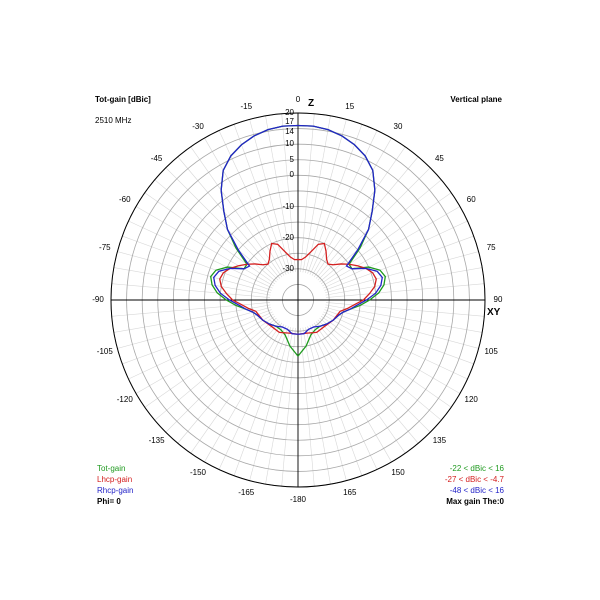 The image size is (600, 600). Describe the element at coordinates (476, 468) in the screenshot. I see `legend-tot-range: -22 < dBic < 16` at that location.